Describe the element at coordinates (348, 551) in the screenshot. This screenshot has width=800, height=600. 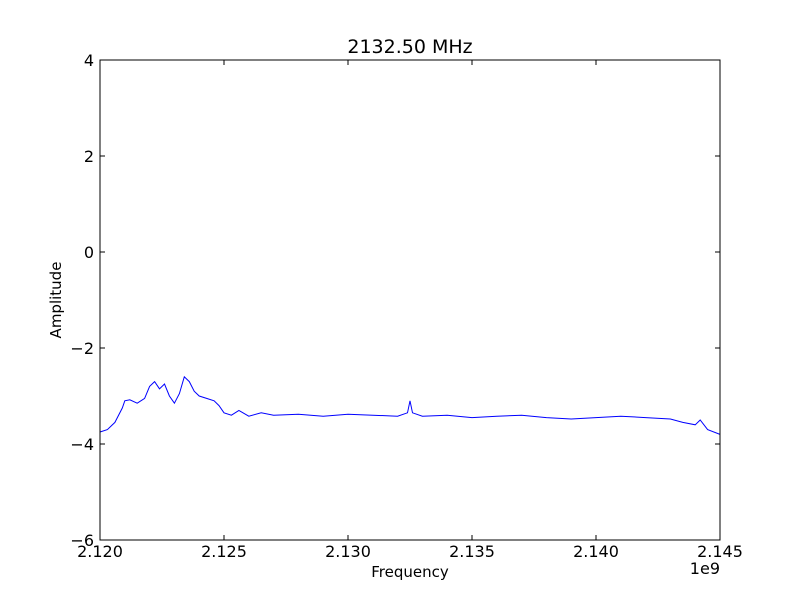
I see `x-tick-label: 2.130` at that location.